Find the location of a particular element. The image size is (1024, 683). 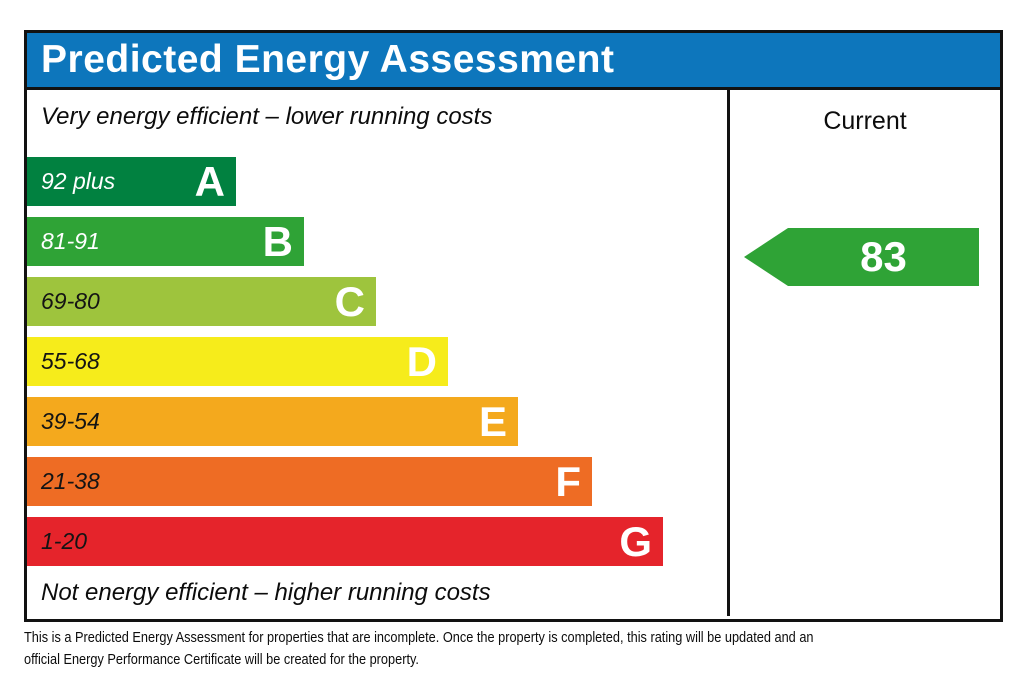

band-letter: A is located at coordinates (209, 181).